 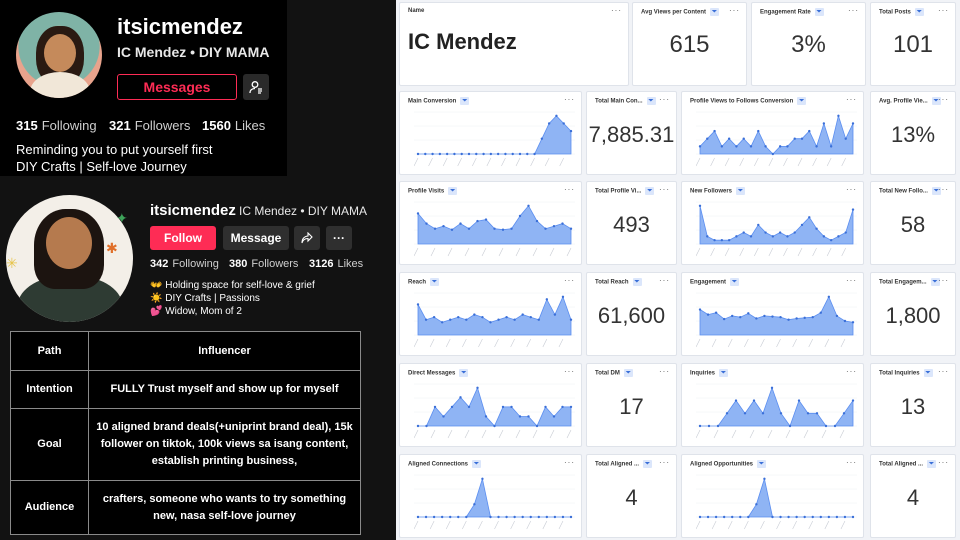 What do you see at coordinates (150, 125) in the screenshot?
I see `followers-stat: 321 Followers` at bounding box center [150, 125].